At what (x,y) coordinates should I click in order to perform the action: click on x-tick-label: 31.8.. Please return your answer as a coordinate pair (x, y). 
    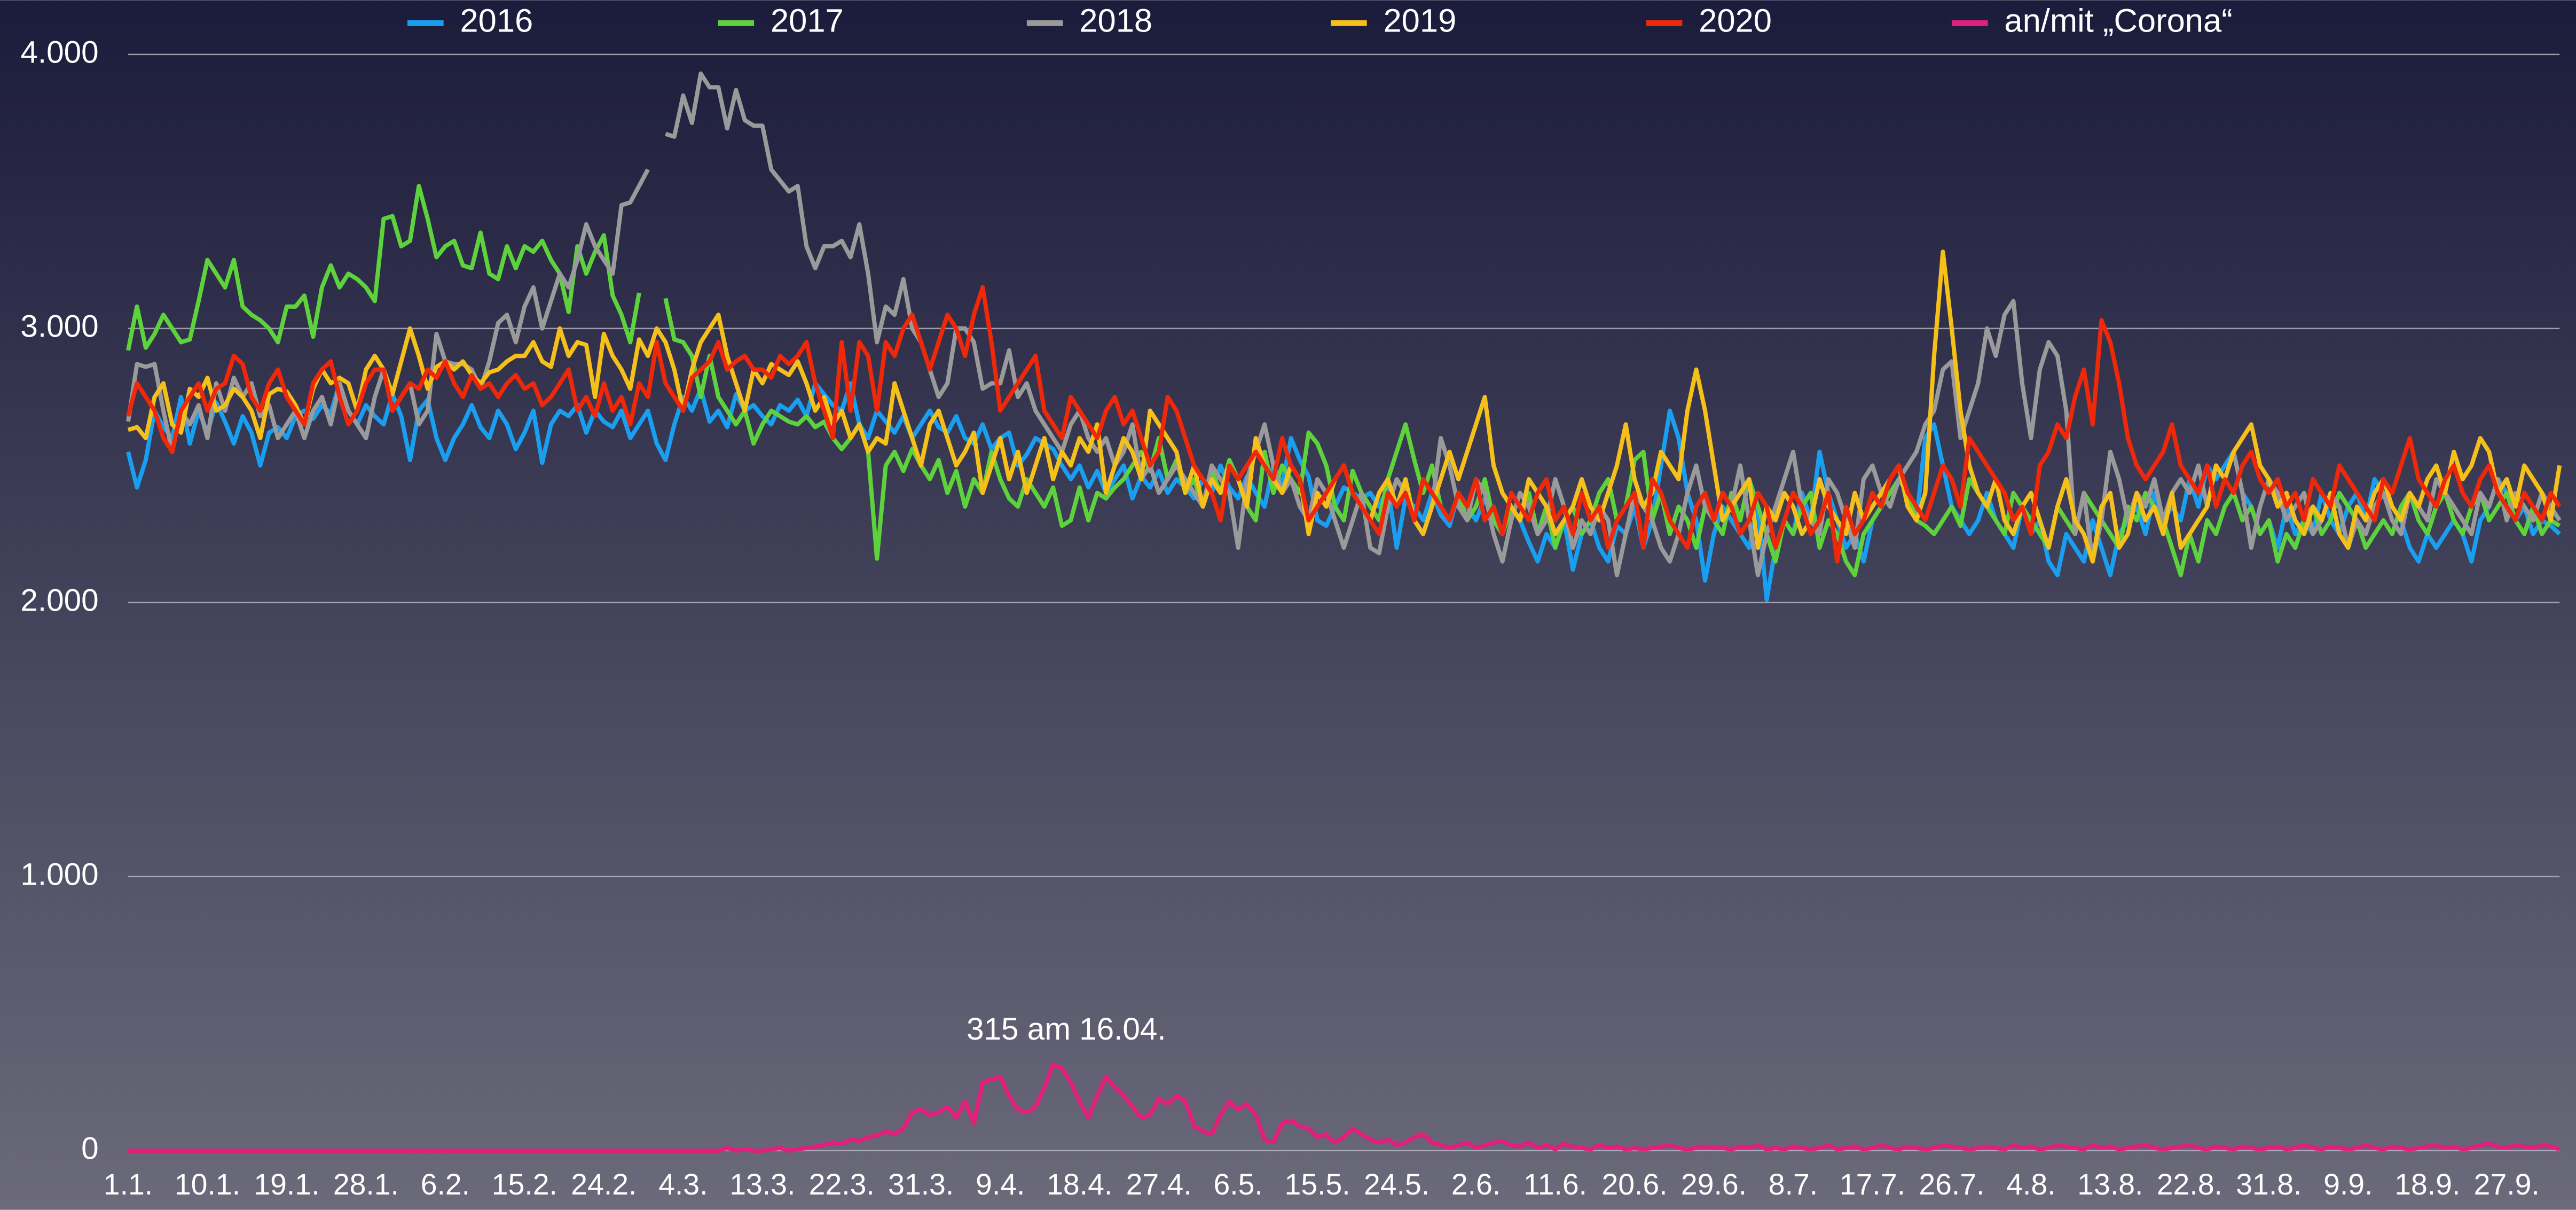
    Looking at the image, I should click on (2269, 1184).